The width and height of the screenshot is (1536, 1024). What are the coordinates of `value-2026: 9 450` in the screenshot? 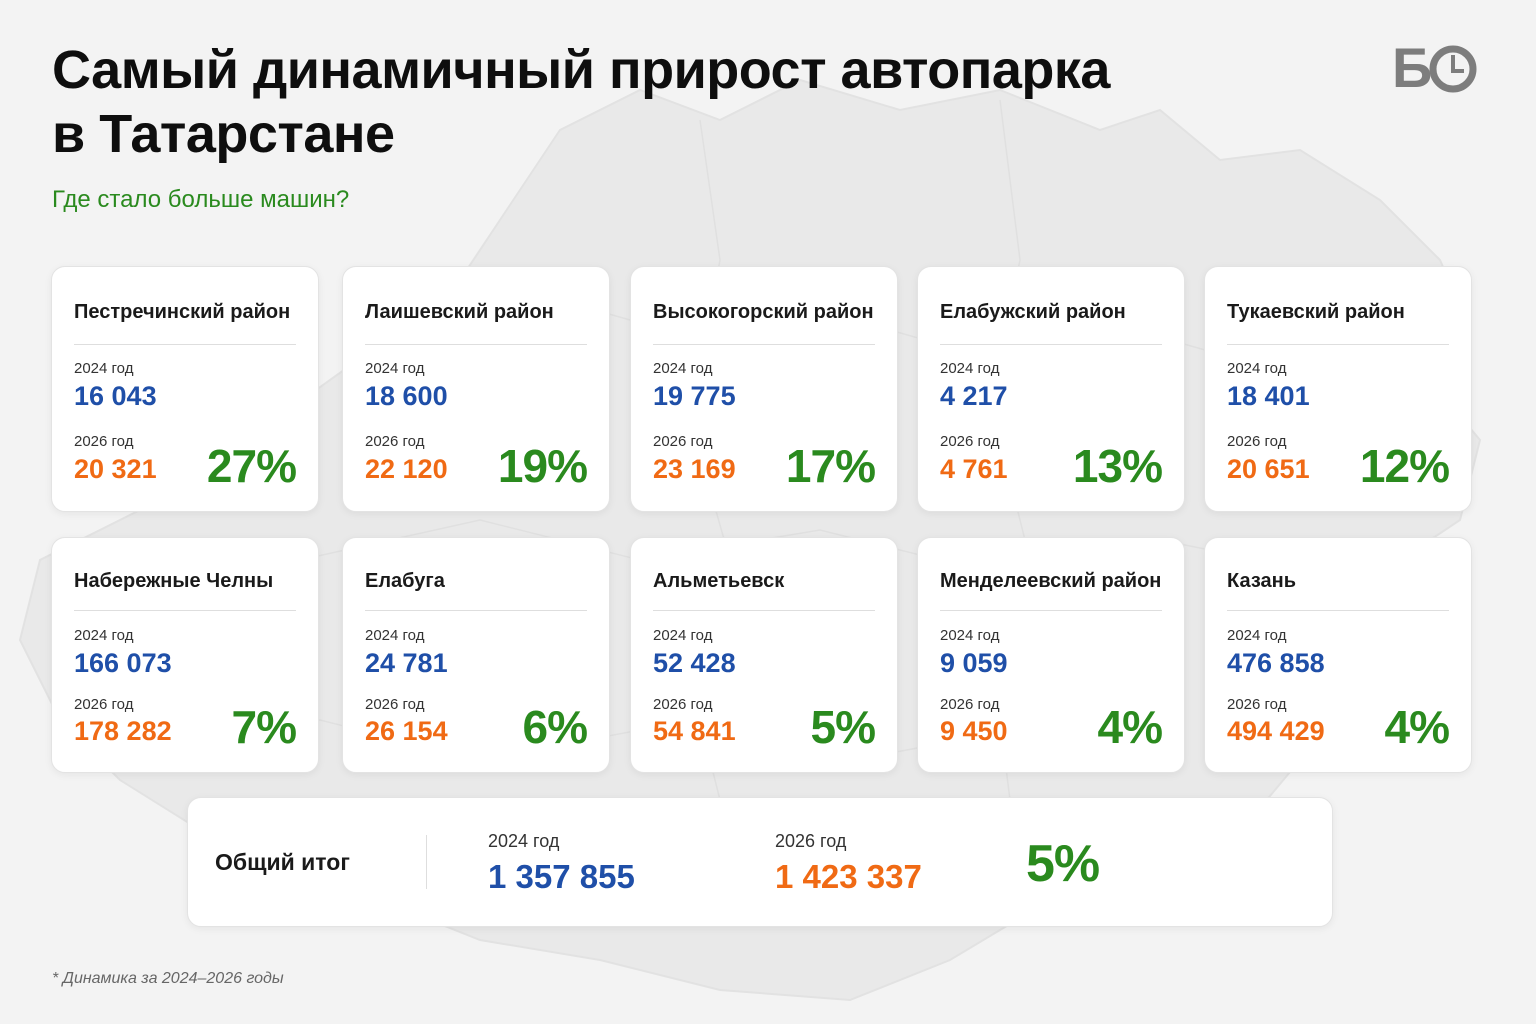 It's located at (974, 731).